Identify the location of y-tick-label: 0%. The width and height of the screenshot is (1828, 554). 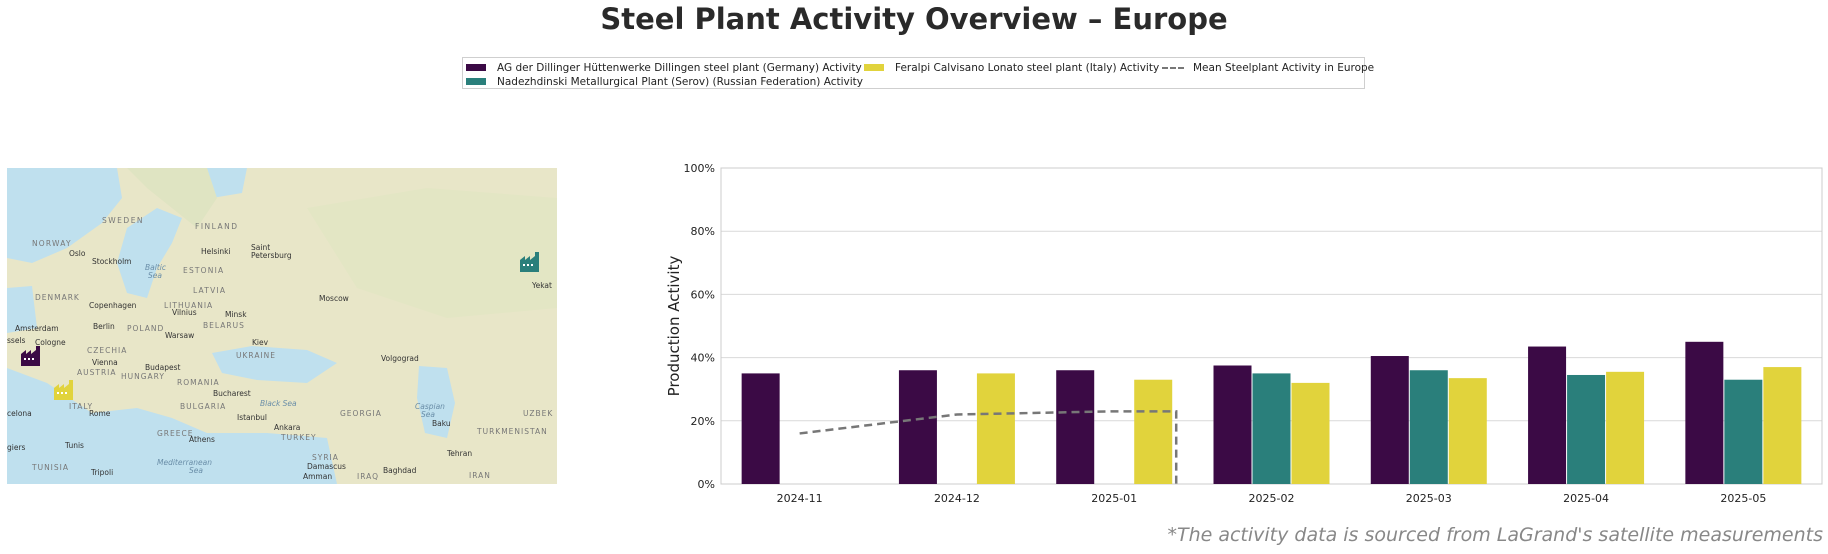
(706, 484).